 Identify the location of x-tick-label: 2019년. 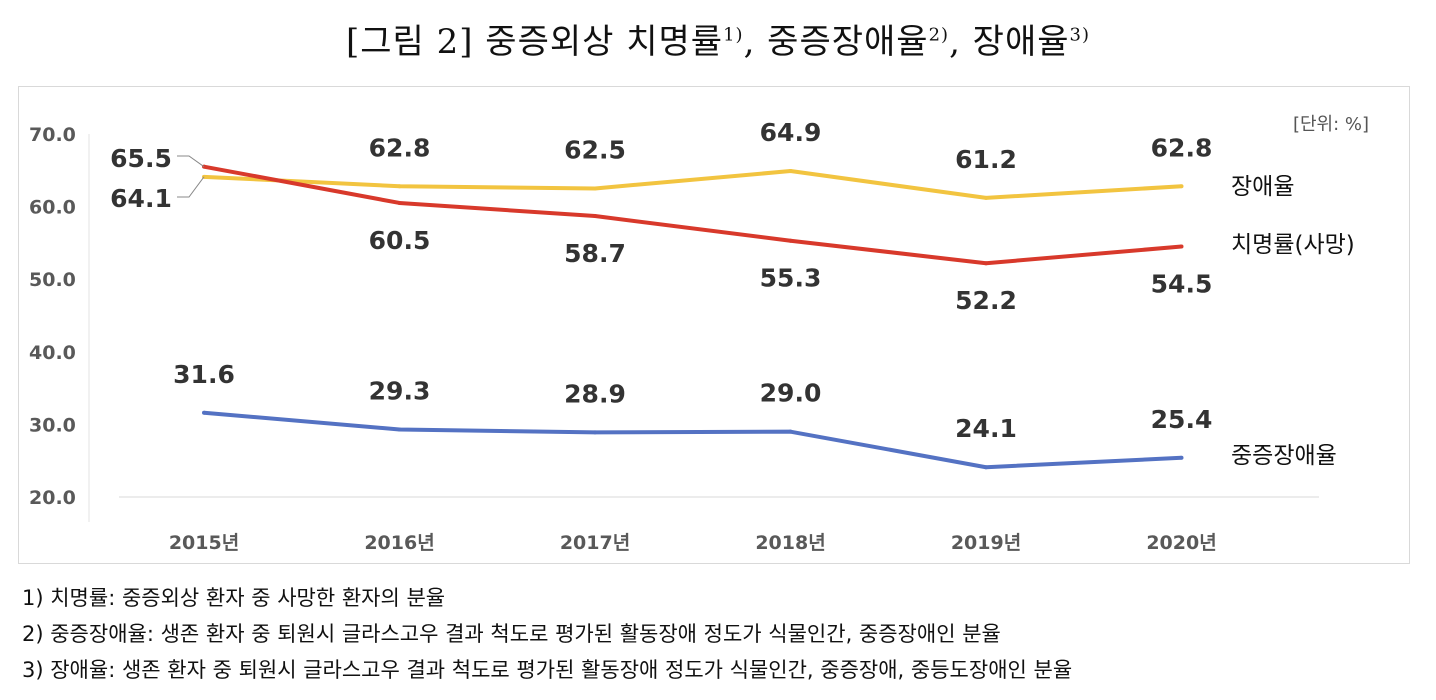
(986, 543).